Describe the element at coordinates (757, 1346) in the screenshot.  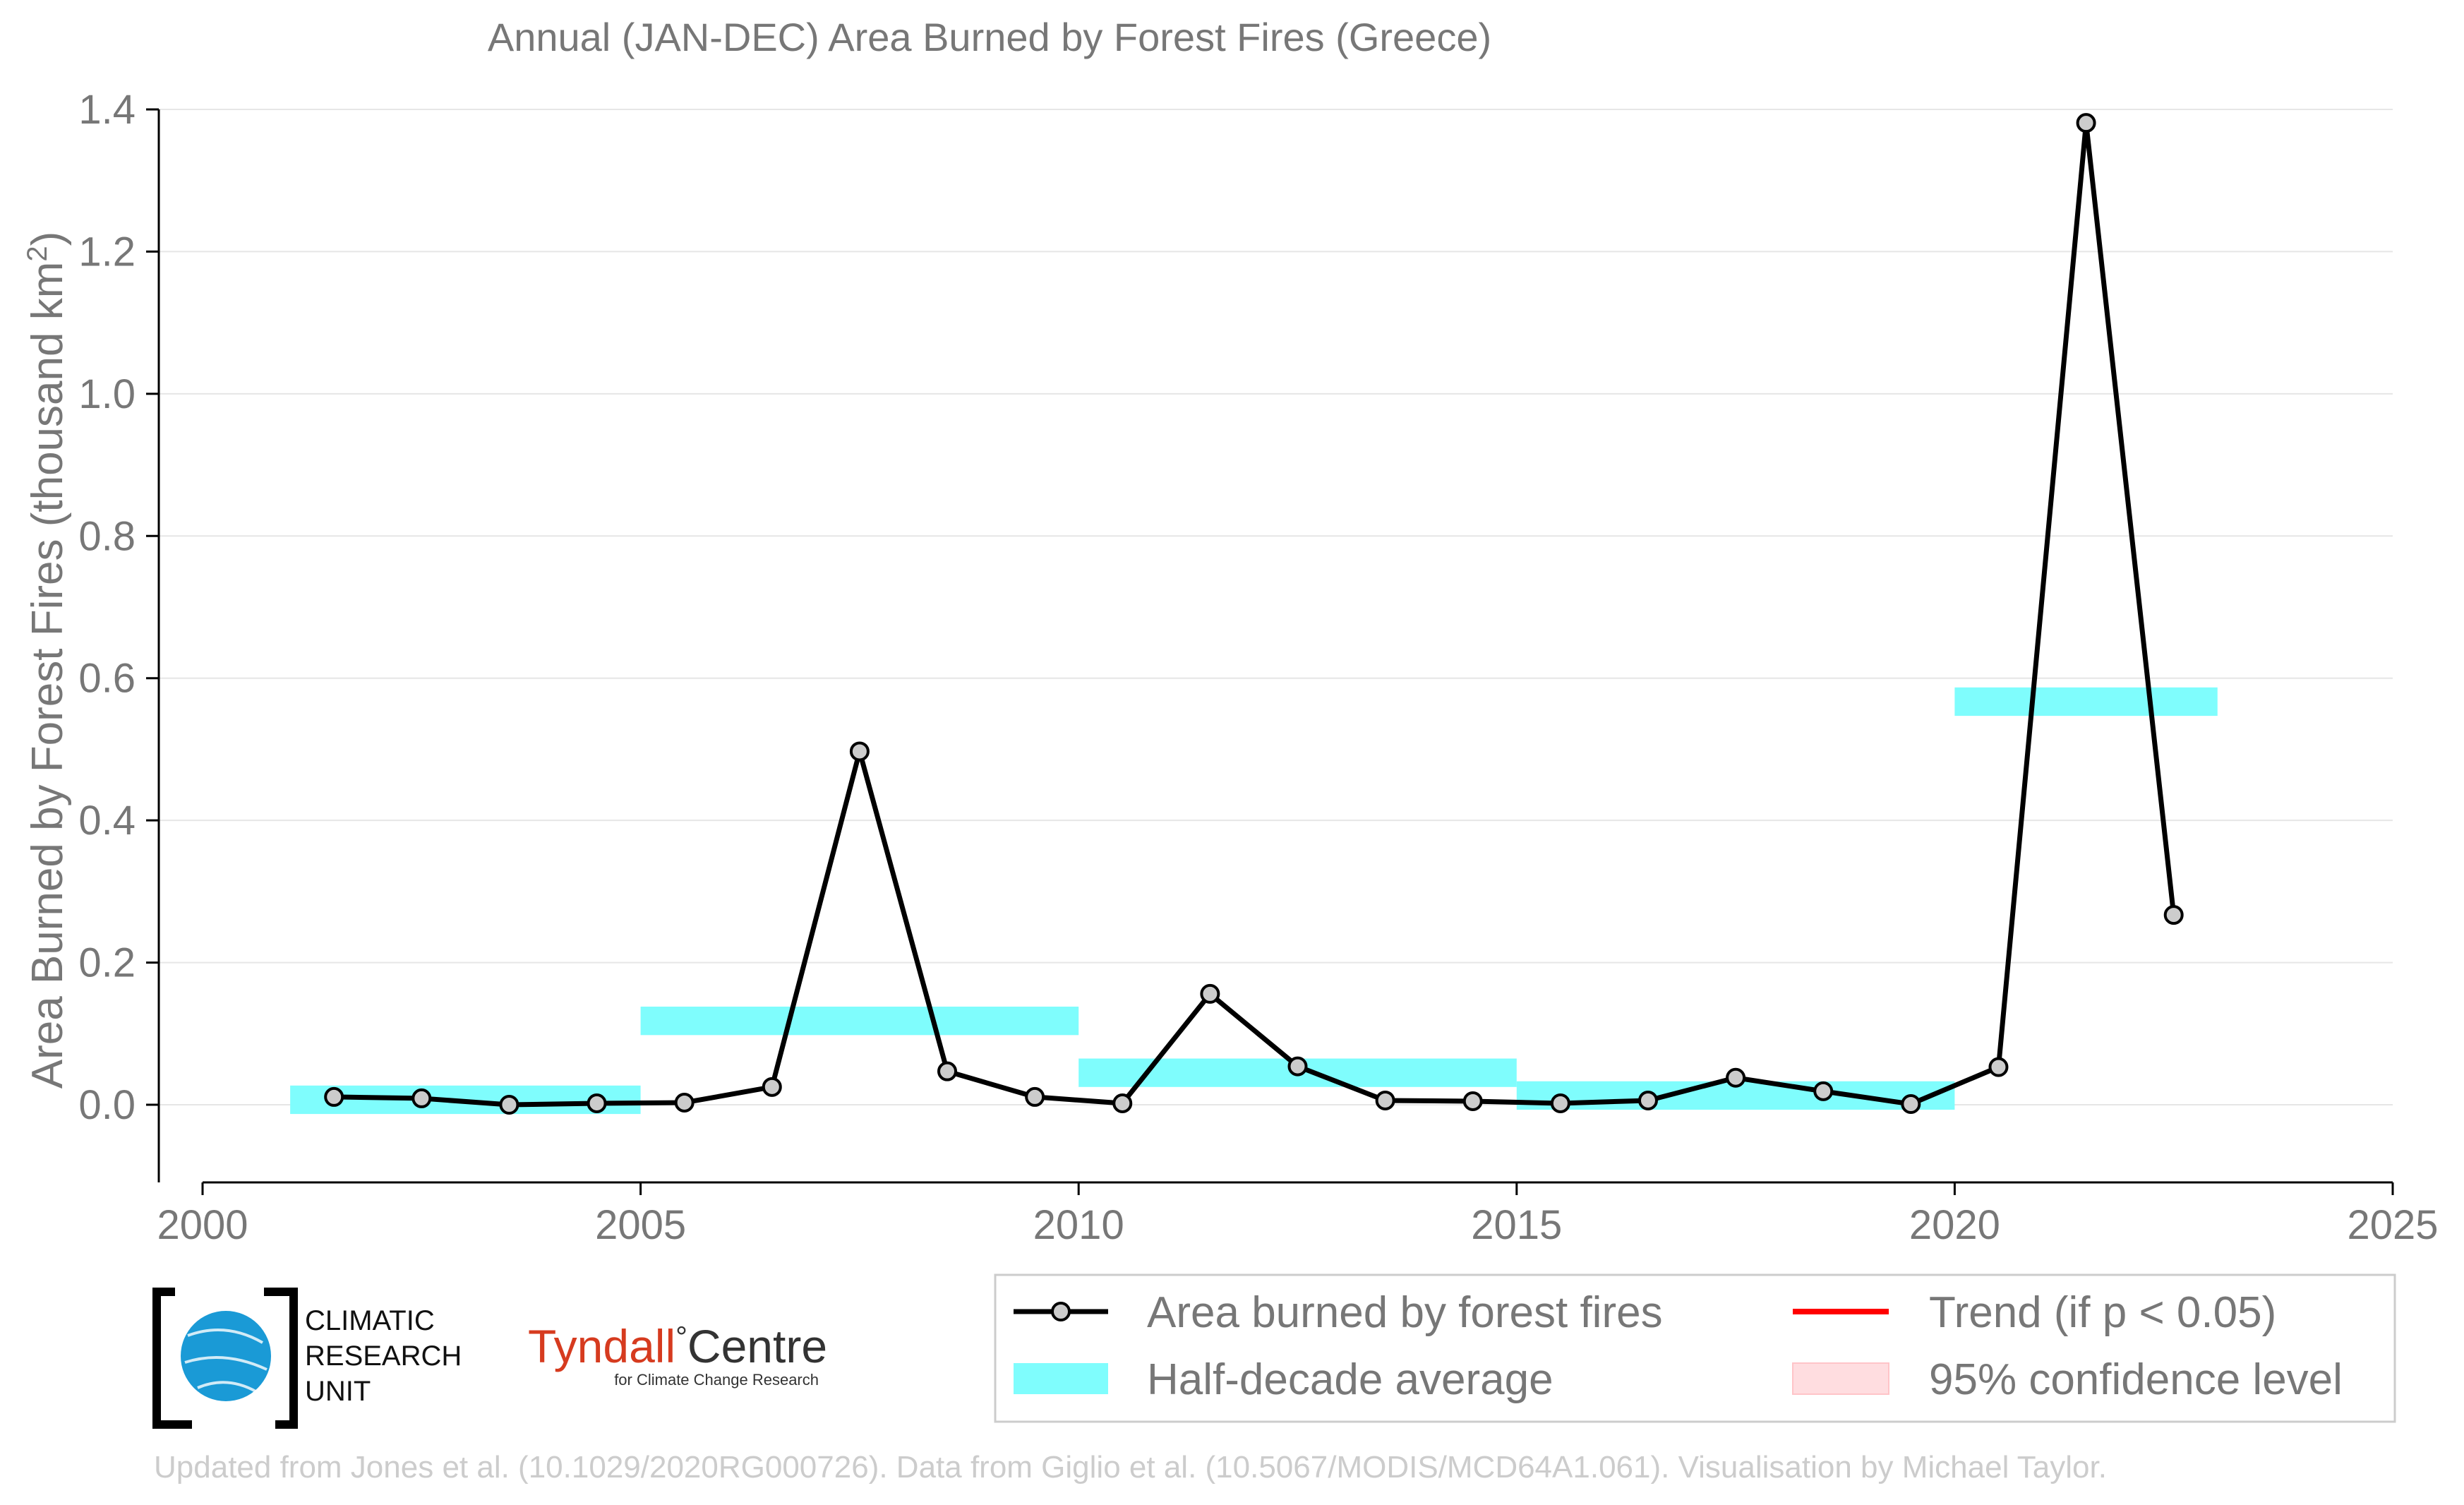
I see `tyndall-centre: Centre` at that location.